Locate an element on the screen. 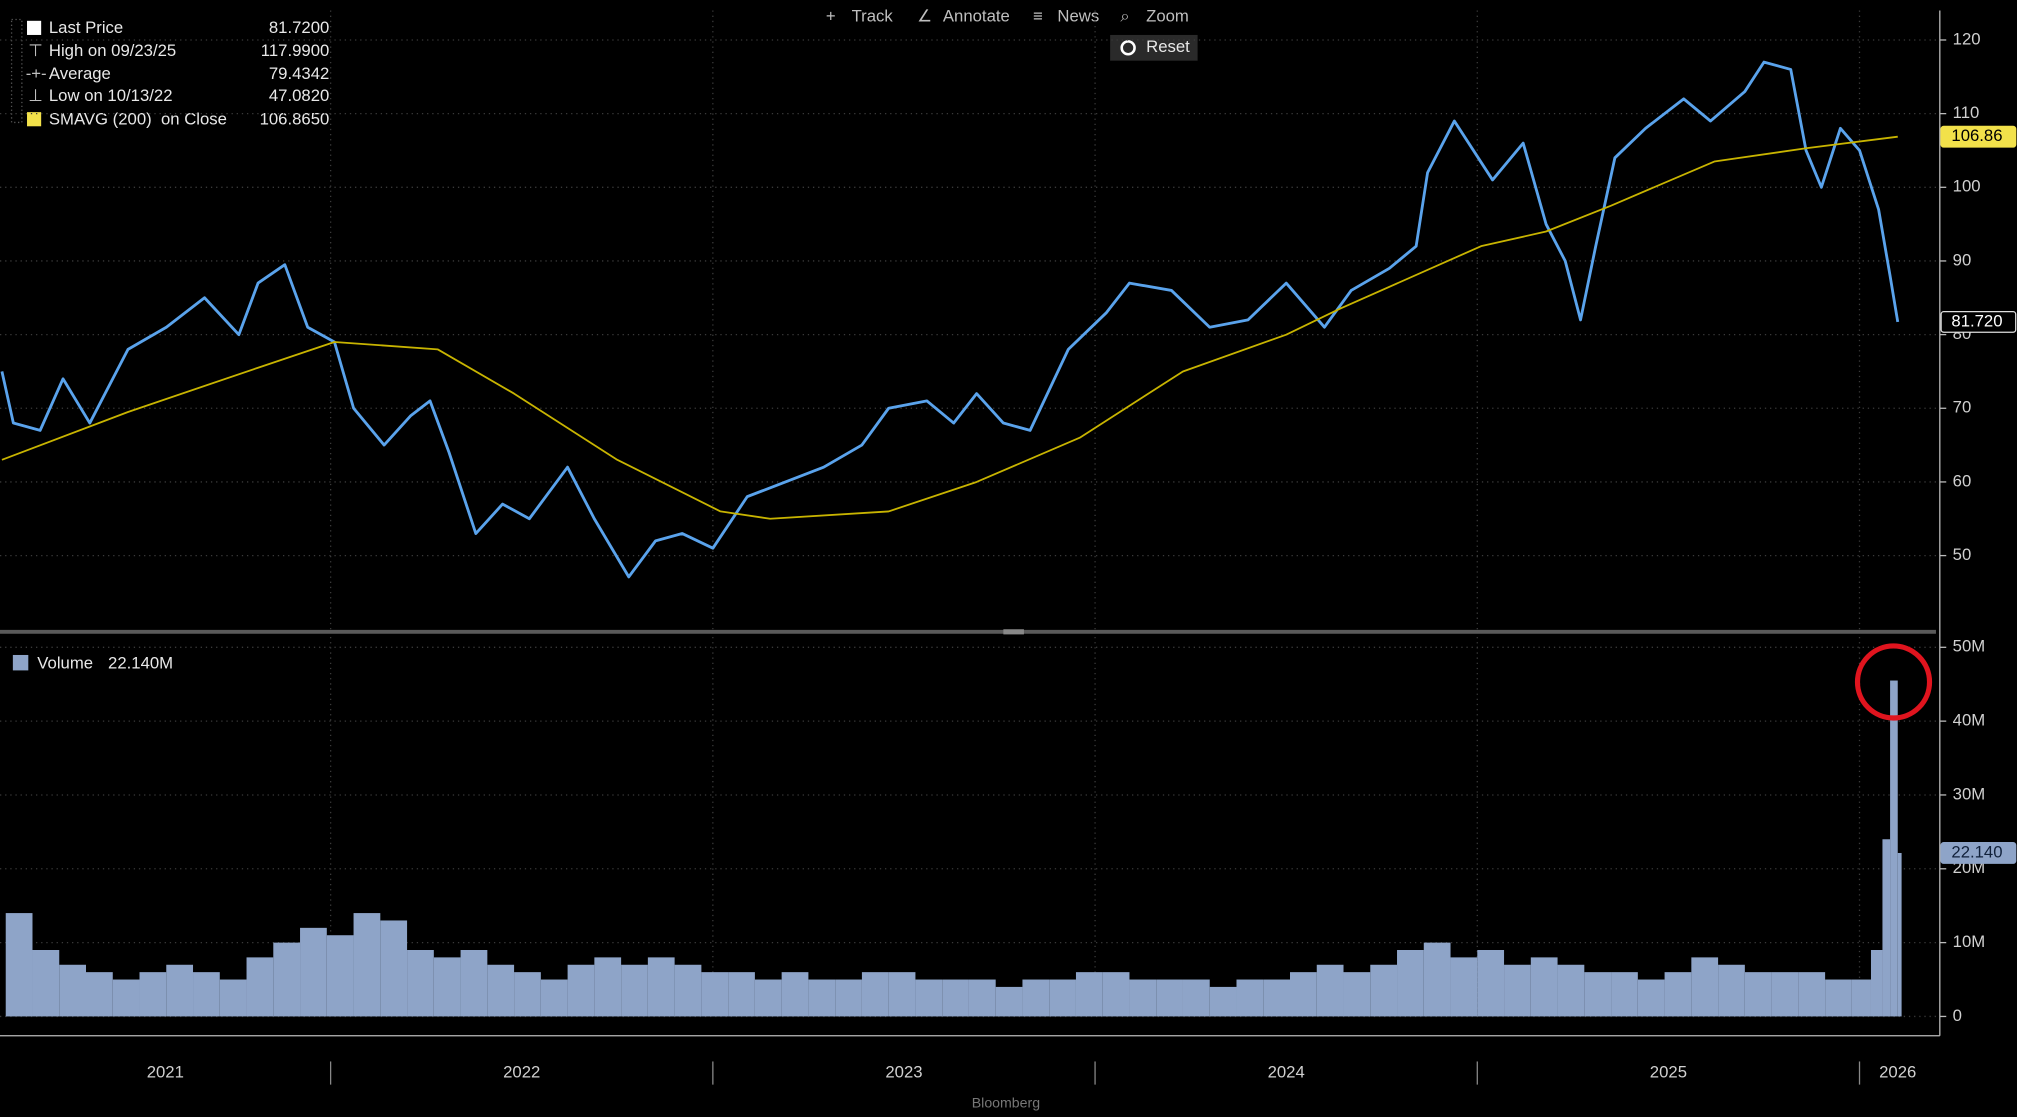  legend-label: High on 09/23/25 is located at coordinates (112, 50).